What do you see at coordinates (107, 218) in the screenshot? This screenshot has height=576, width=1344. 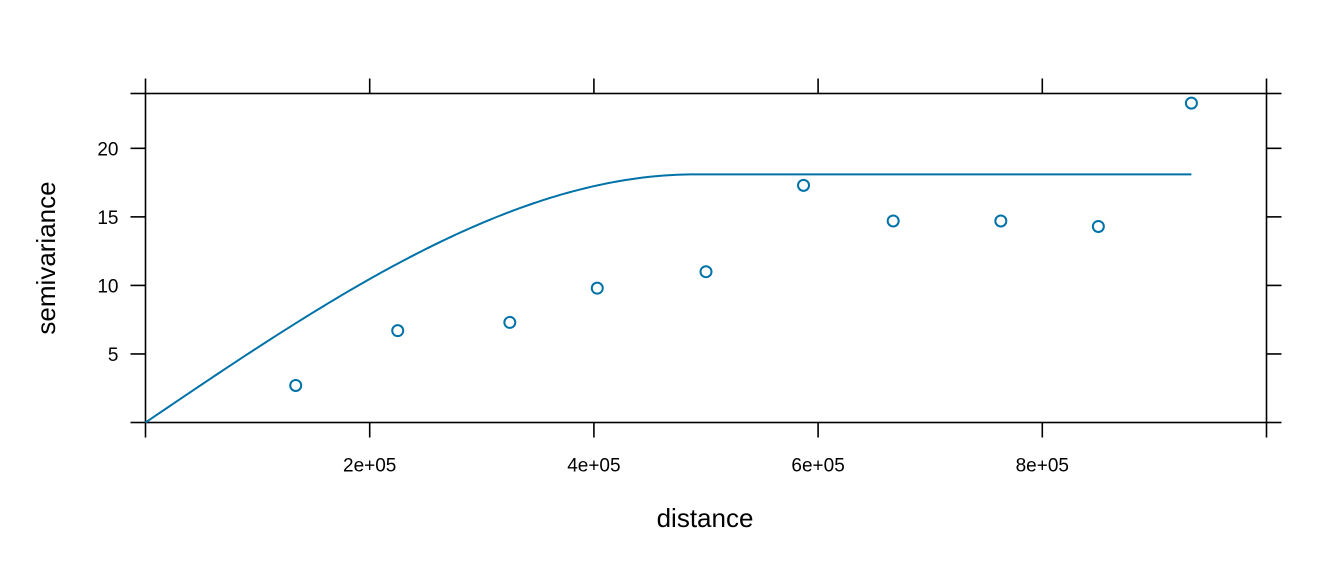 I see `y-tick-label: 15` at bounding box center [107, 218].